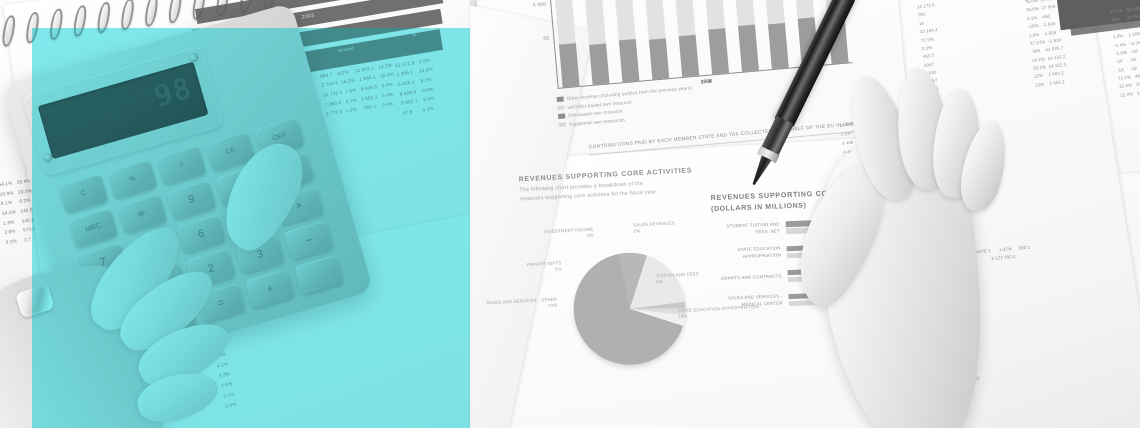 This screenshot has width=1140, height=428. Describe the element at coordinates (309, 240) in the screenshot. I see `minus-key: −` at that location.